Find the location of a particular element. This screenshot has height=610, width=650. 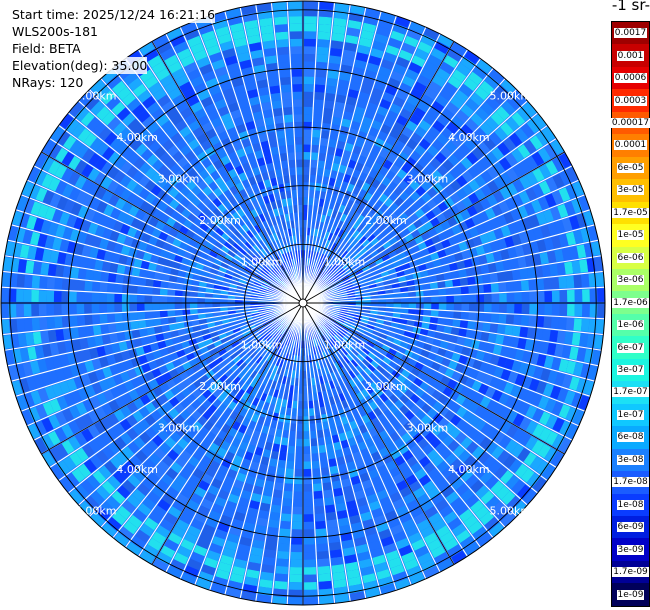

nrays-text: NRays: 120 is located at coordinates (48, 82).